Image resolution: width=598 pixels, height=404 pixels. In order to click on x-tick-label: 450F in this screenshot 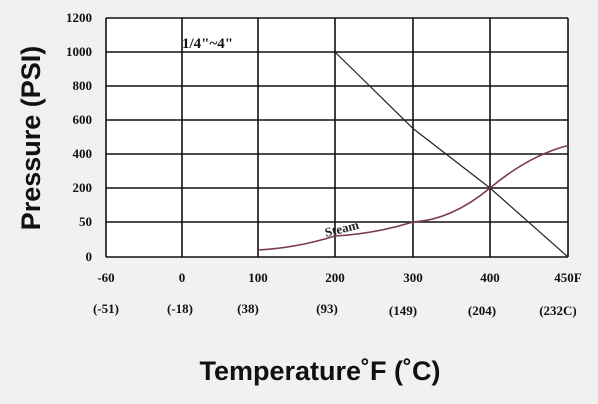, I will do `click(568, 277)`.